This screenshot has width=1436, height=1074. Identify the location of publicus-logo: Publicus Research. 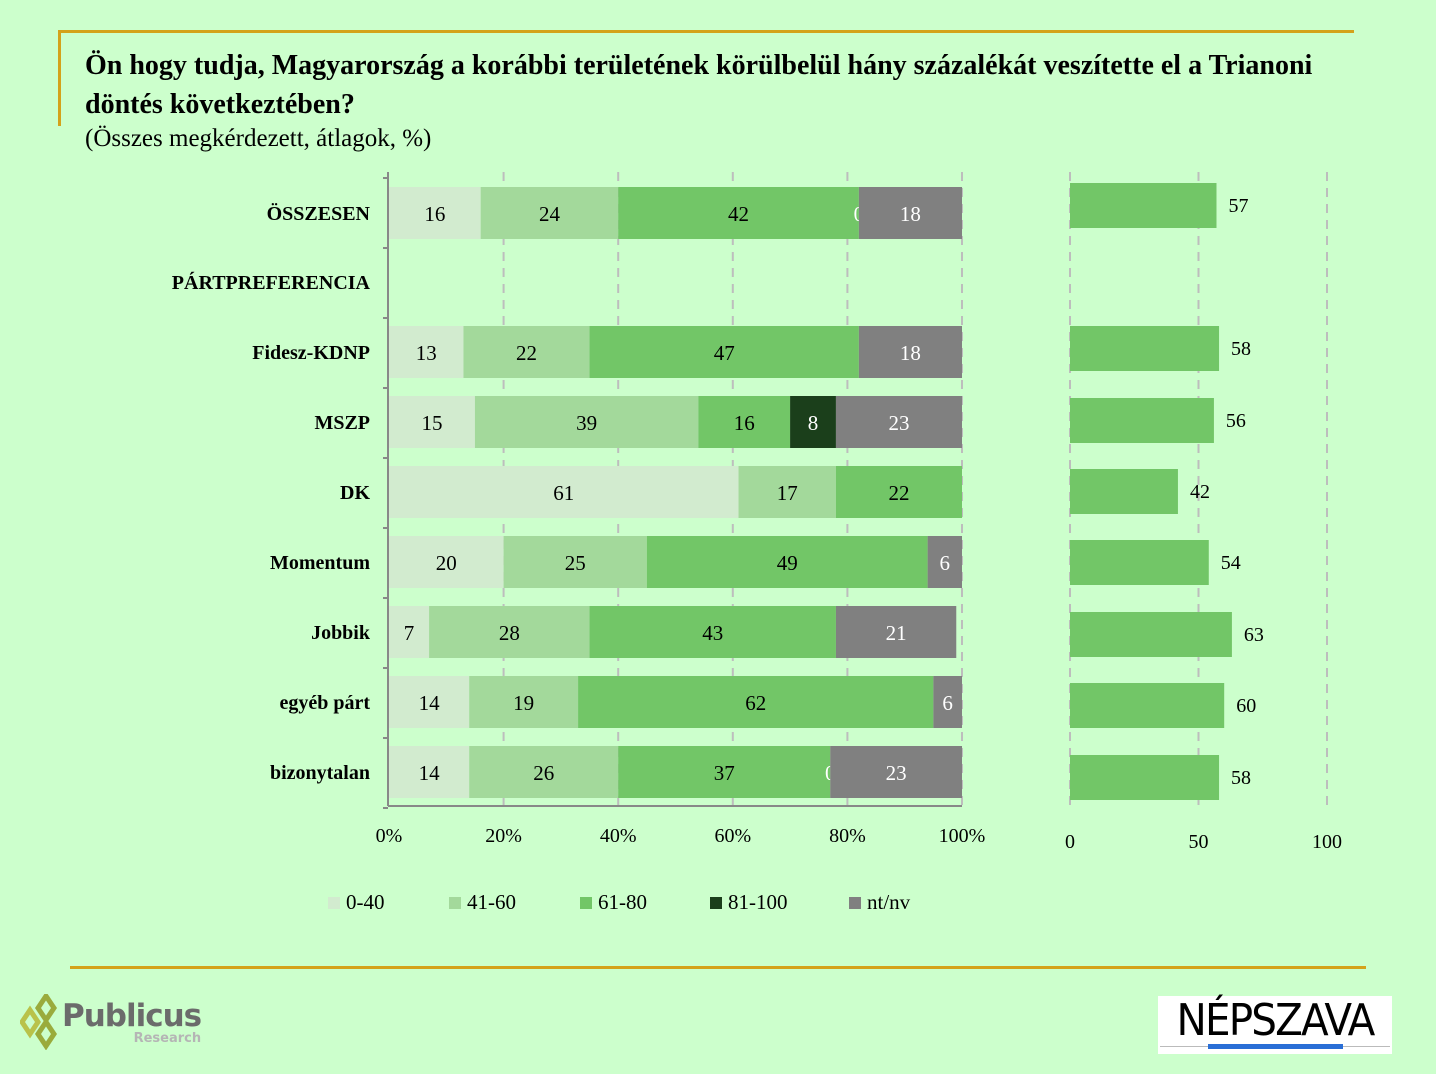
(111, 1022).